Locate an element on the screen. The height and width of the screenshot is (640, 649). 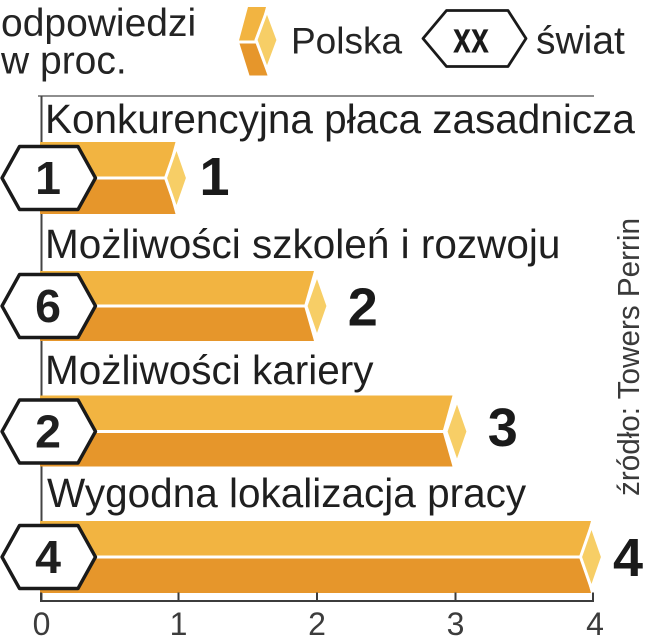
svg-text: 0 is located at coordinates (42, 623).